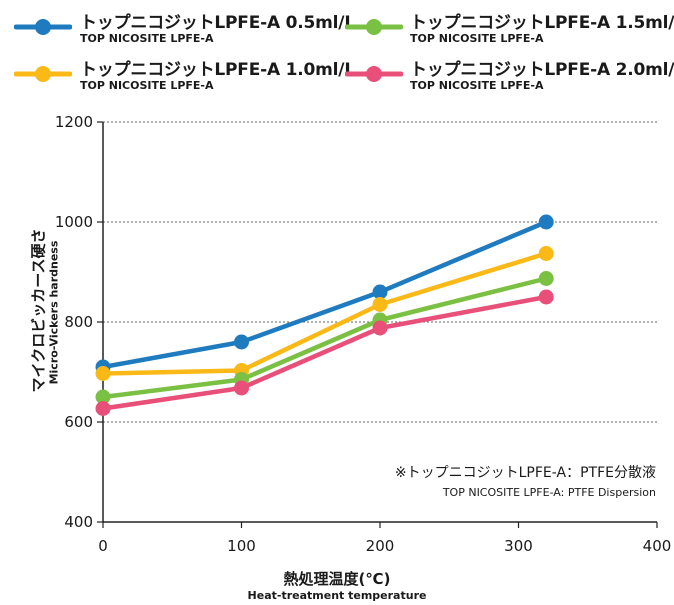 This screenshot has width=674, height=605. What do you see at coordinates (78, 322) in the screenshot?
I see `y-tick-label-2: 800` at bounding box center [78, 322].